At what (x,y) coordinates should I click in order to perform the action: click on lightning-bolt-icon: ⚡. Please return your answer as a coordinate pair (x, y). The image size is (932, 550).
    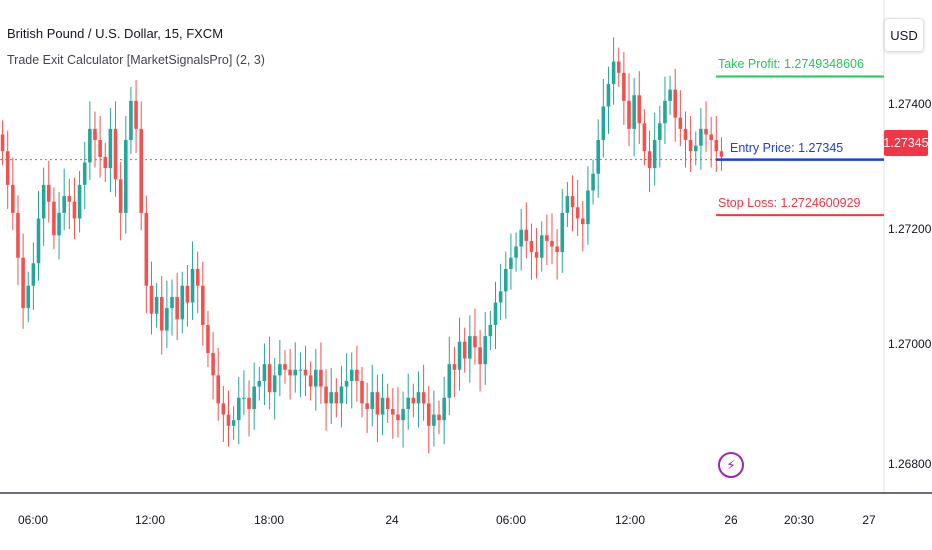
    Looking at the image, I should click on (731, 465).